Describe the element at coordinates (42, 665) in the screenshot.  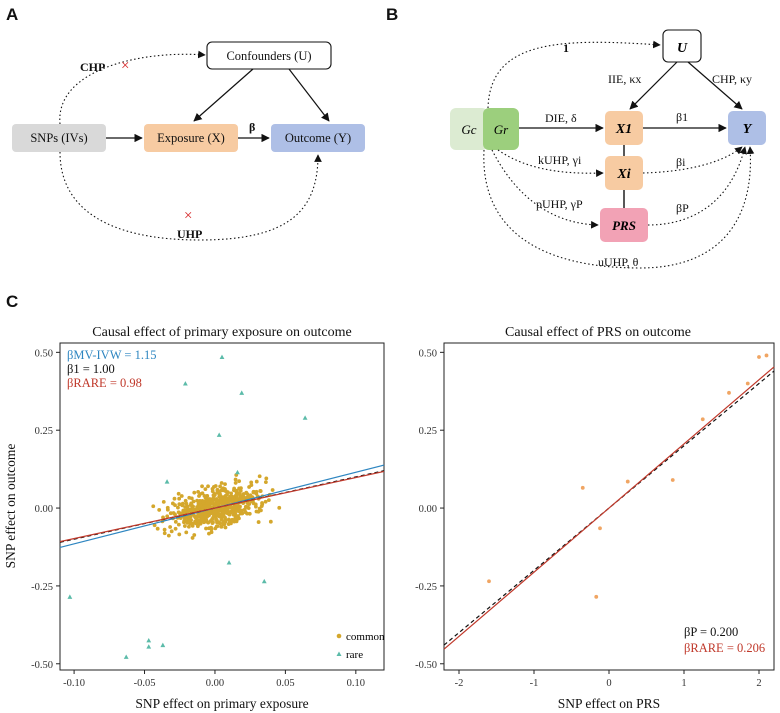
I see `ytick-label: -0.50` at that location.